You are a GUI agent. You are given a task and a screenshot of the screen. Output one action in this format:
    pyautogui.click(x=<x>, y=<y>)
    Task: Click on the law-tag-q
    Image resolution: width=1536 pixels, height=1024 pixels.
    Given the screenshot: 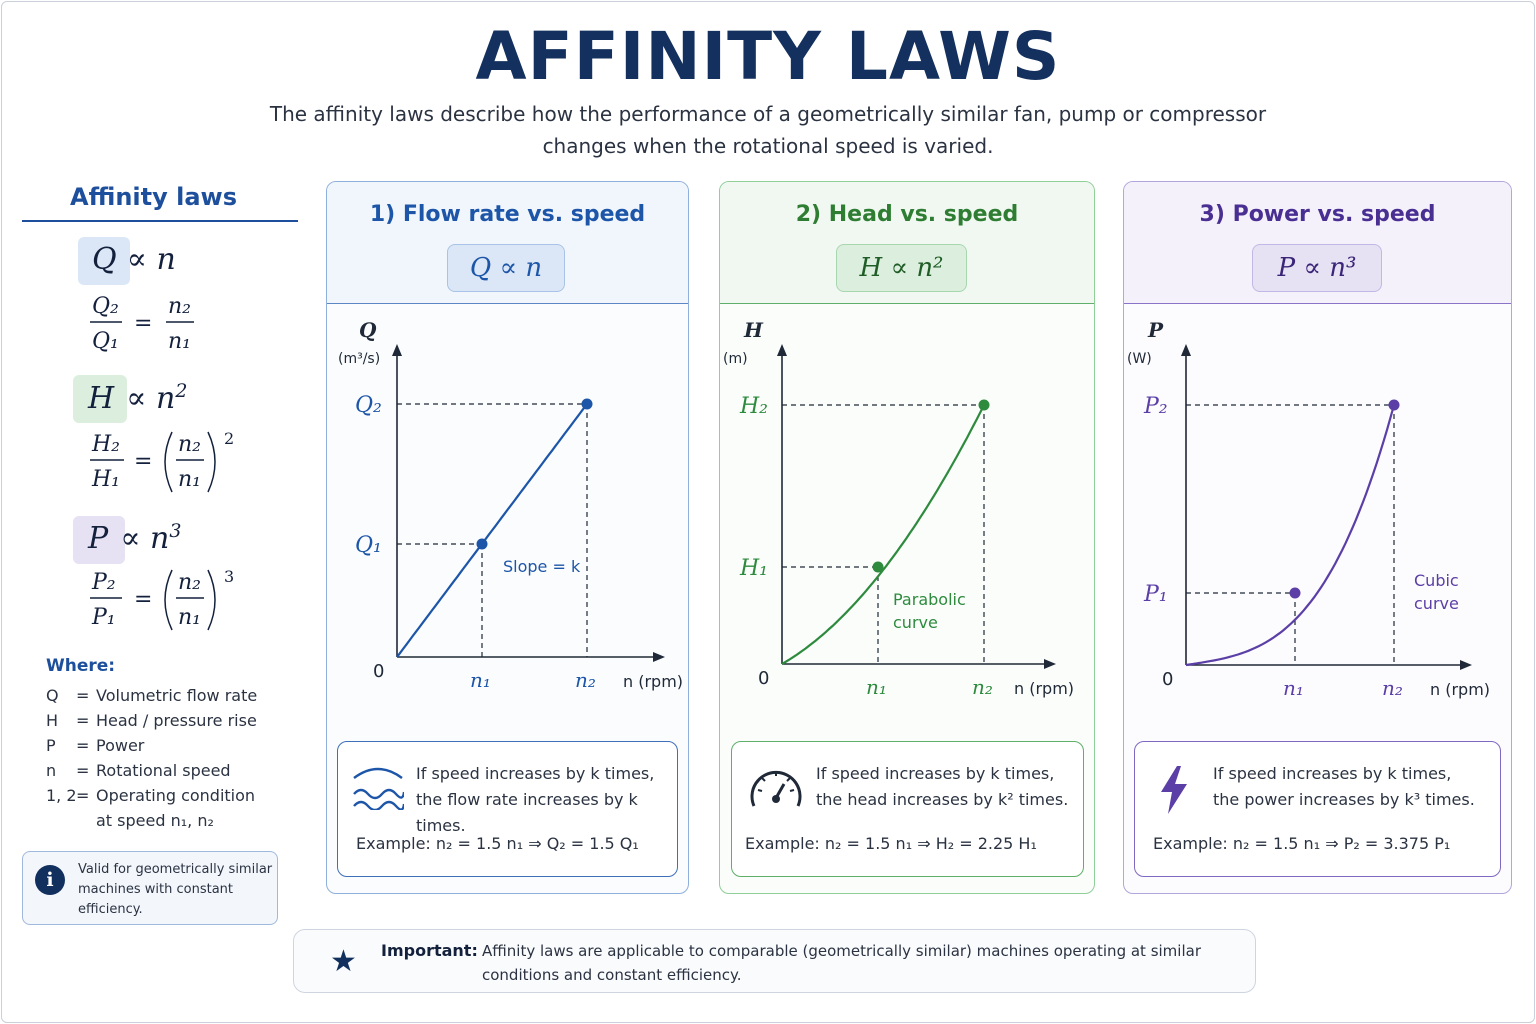 What is the action you would take?
    pyautogui.click(x=104, y=261)
    